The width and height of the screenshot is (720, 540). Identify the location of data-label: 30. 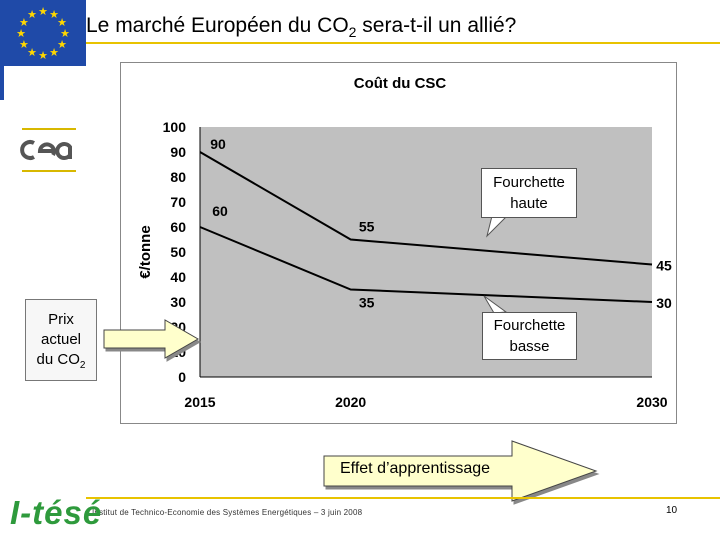
(664, 303).